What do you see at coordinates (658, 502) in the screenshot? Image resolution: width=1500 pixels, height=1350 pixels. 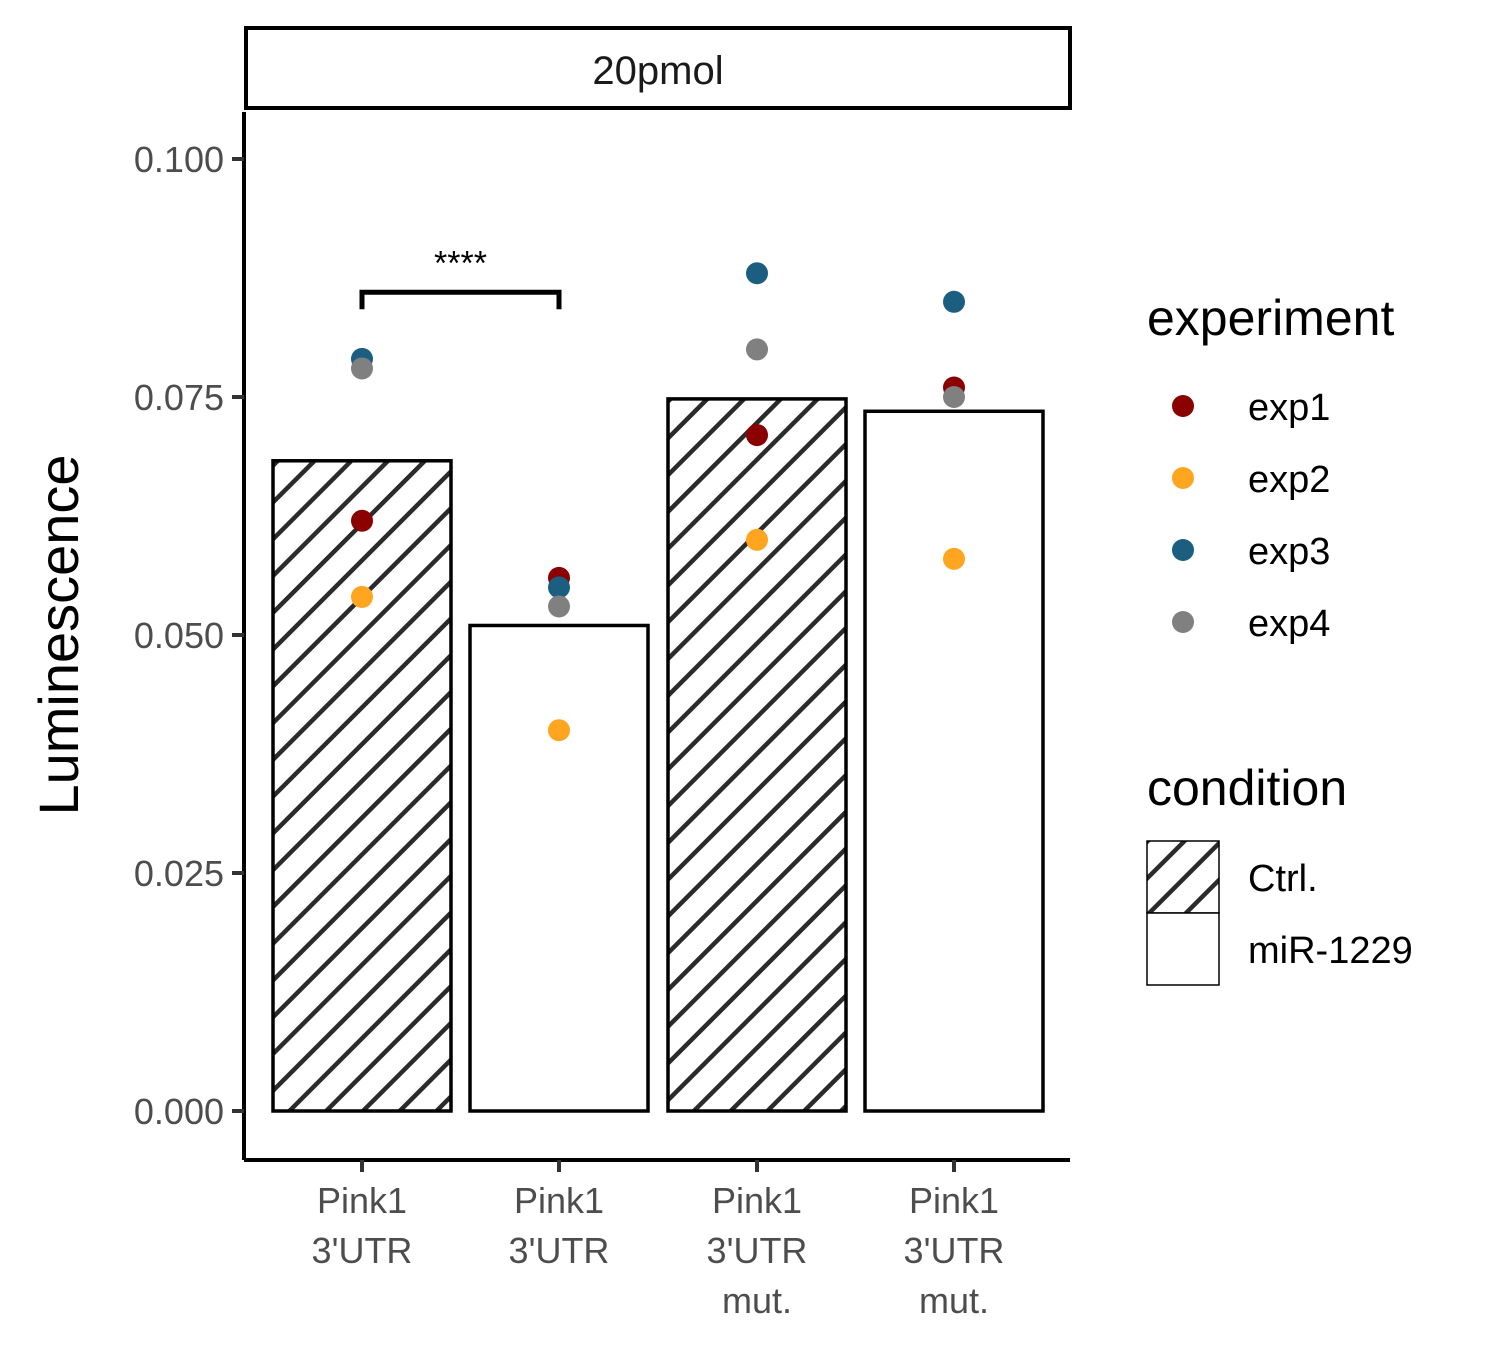 I see `data-points` at bounding box center [658, 502].